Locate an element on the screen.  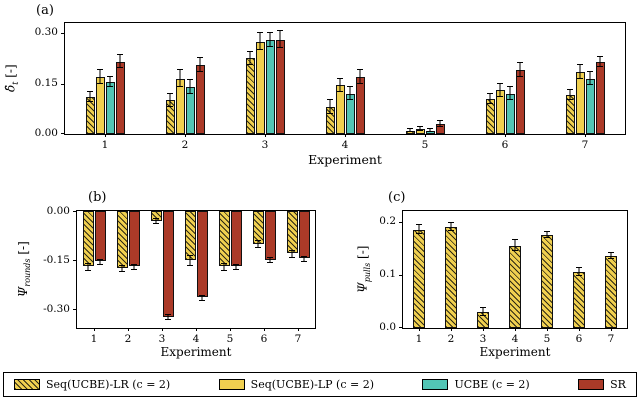
x-tick-label: 2 is located at coordinates (451, 336).